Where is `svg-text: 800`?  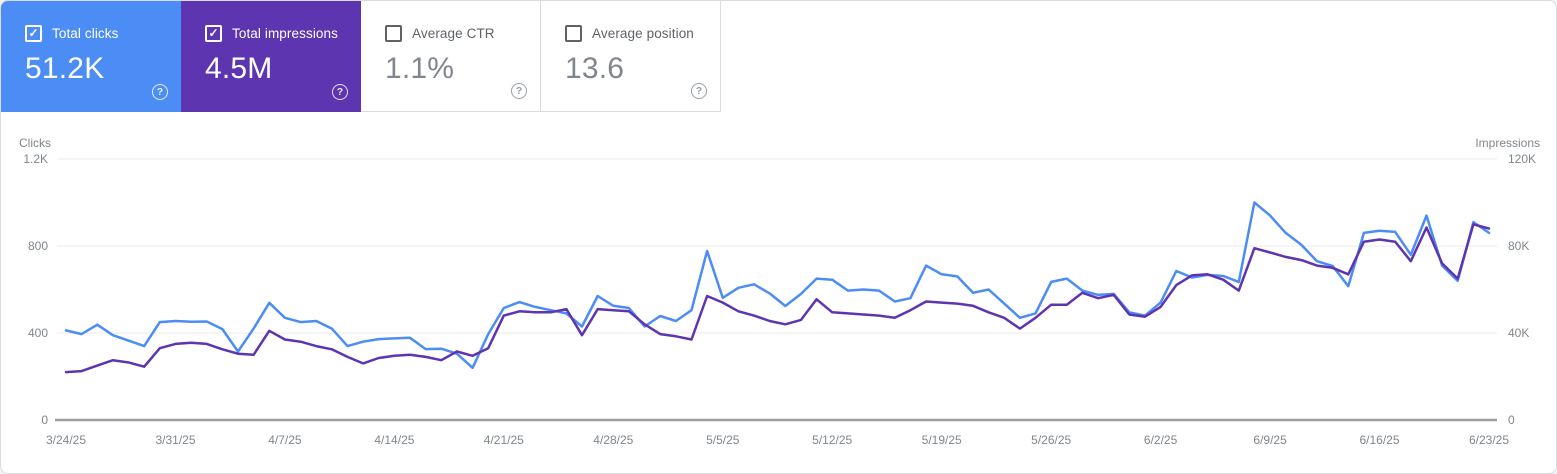 svg-text: 800 is located at coordinates (38, 246).